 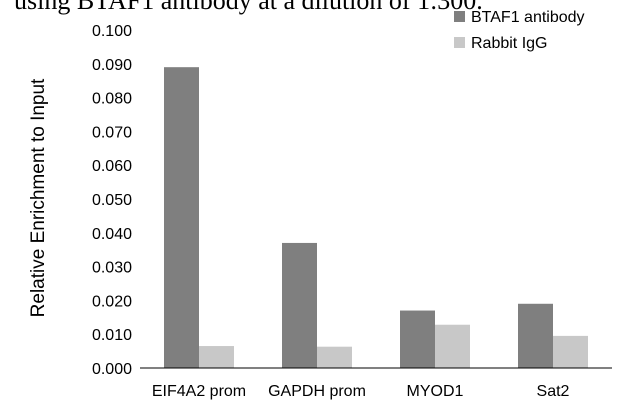 I want to click on x-tick-label: MYOD1, so click(x=435, y=391).